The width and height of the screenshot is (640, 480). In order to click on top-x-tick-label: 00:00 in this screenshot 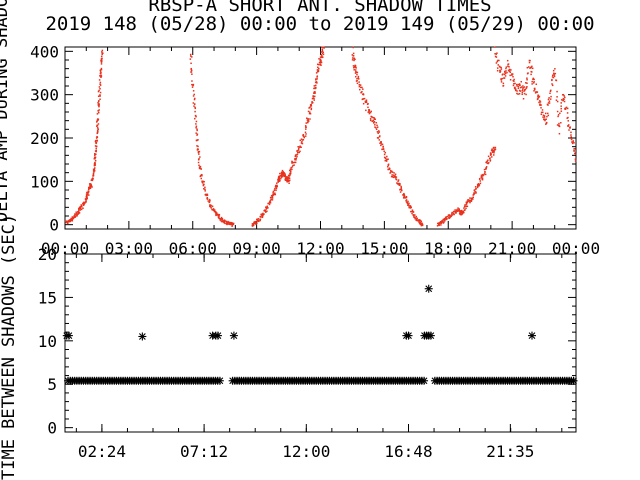, I will do `click(65, 248)`.